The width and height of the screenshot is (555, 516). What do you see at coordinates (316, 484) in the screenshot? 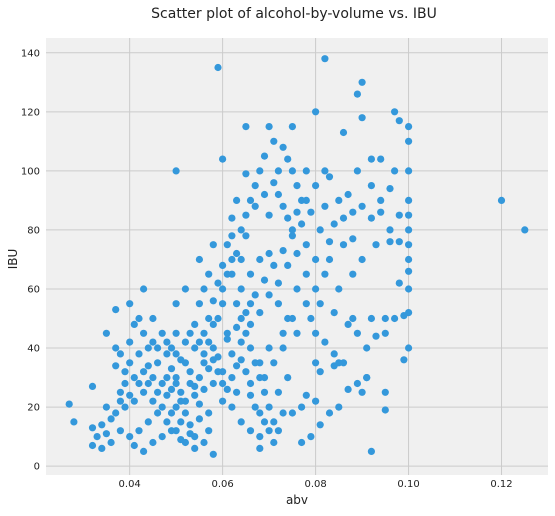
I see `x-tick-labels: 0.04 0.06 0.08 0.10 0.12` at bounding box center [316, 484].